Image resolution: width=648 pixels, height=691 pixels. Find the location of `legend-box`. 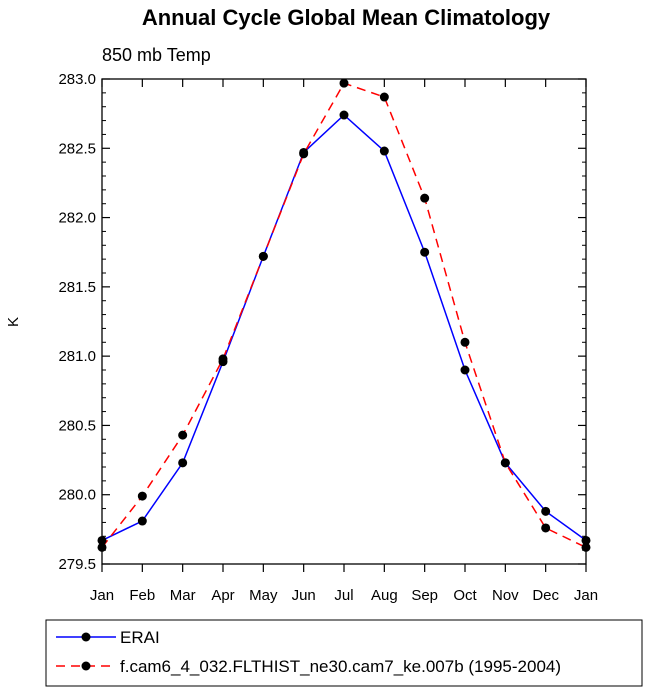

legend-box is located at coordinates (344, 653).